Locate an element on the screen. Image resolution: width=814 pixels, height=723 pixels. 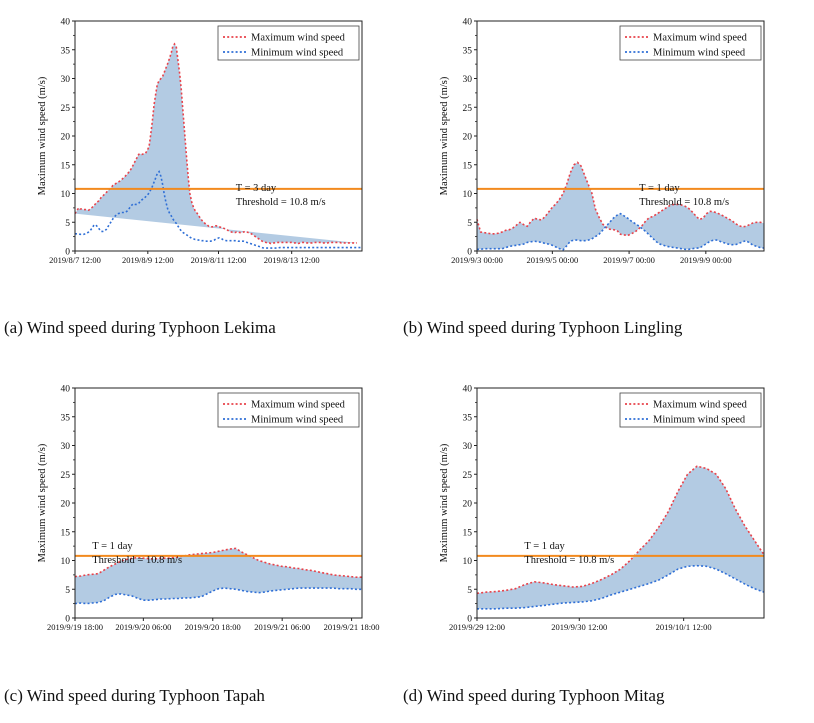
caption-c: (c) Wind speed during Typhoon Tapah is located at coordinates (134, 695).